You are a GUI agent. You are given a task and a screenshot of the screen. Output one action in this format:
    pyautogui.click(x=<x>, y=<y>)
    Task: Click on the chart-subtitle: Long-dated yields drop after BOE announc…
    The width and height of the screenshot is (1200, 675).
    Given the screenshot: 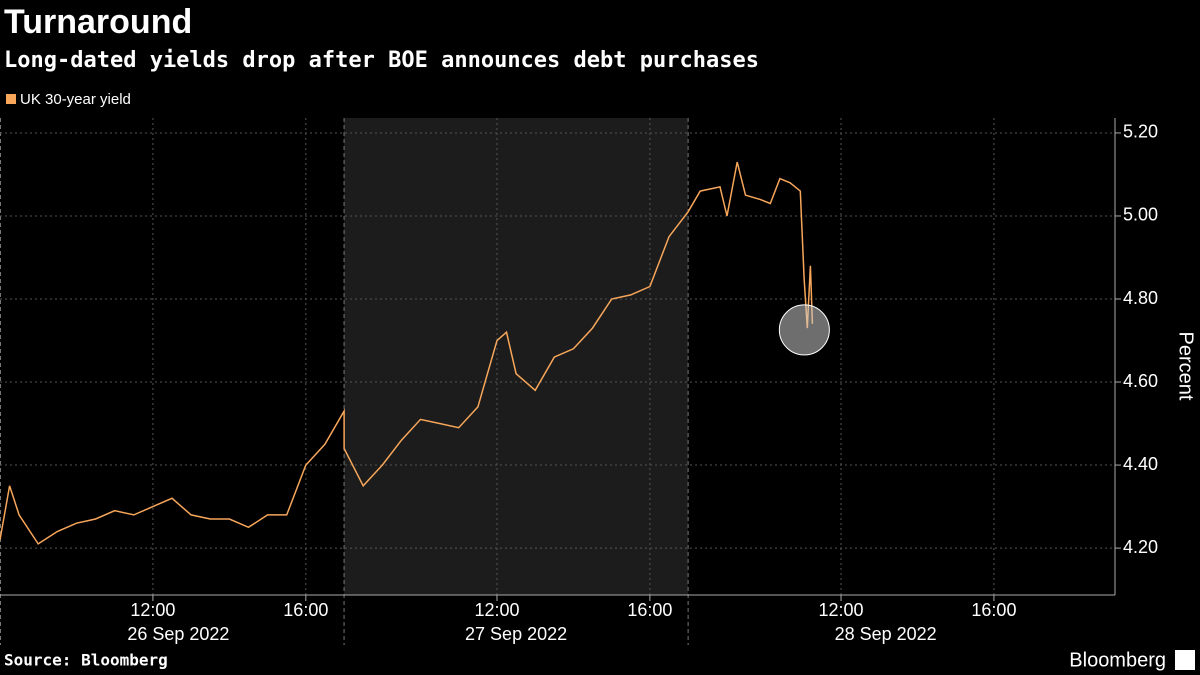 What is the action you would take?
    pyautogui.click(x=381, y=60)
    